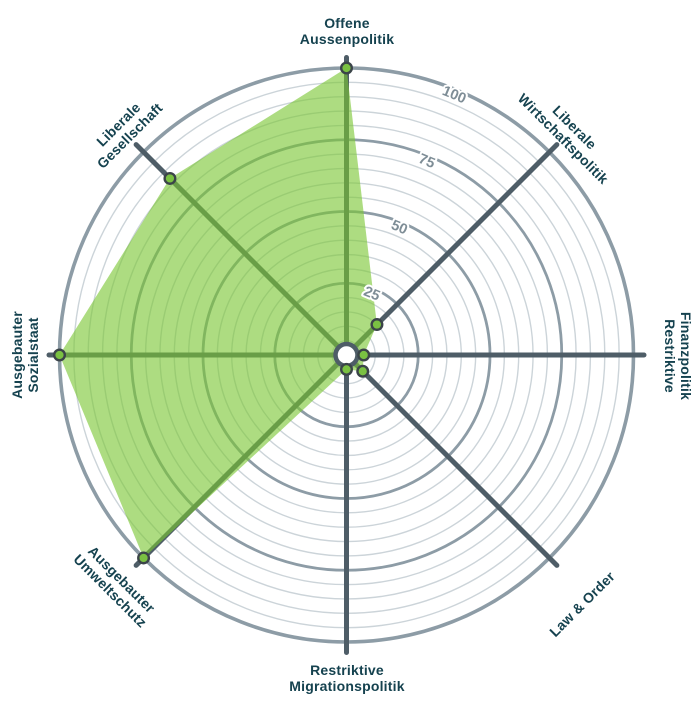 This screenshot has height=703, width=697. What do you see at coordinates (17, 355) in the screenshot?
I see `axis-label-line: Ausgebauter` at bounding box center [17, 355].